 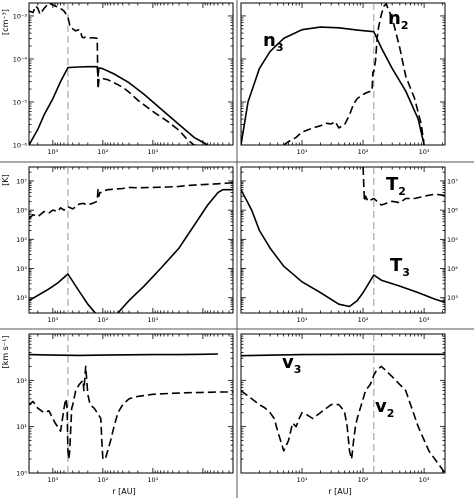 I want to click on label-v2: v2, so click(x=384, y=408).